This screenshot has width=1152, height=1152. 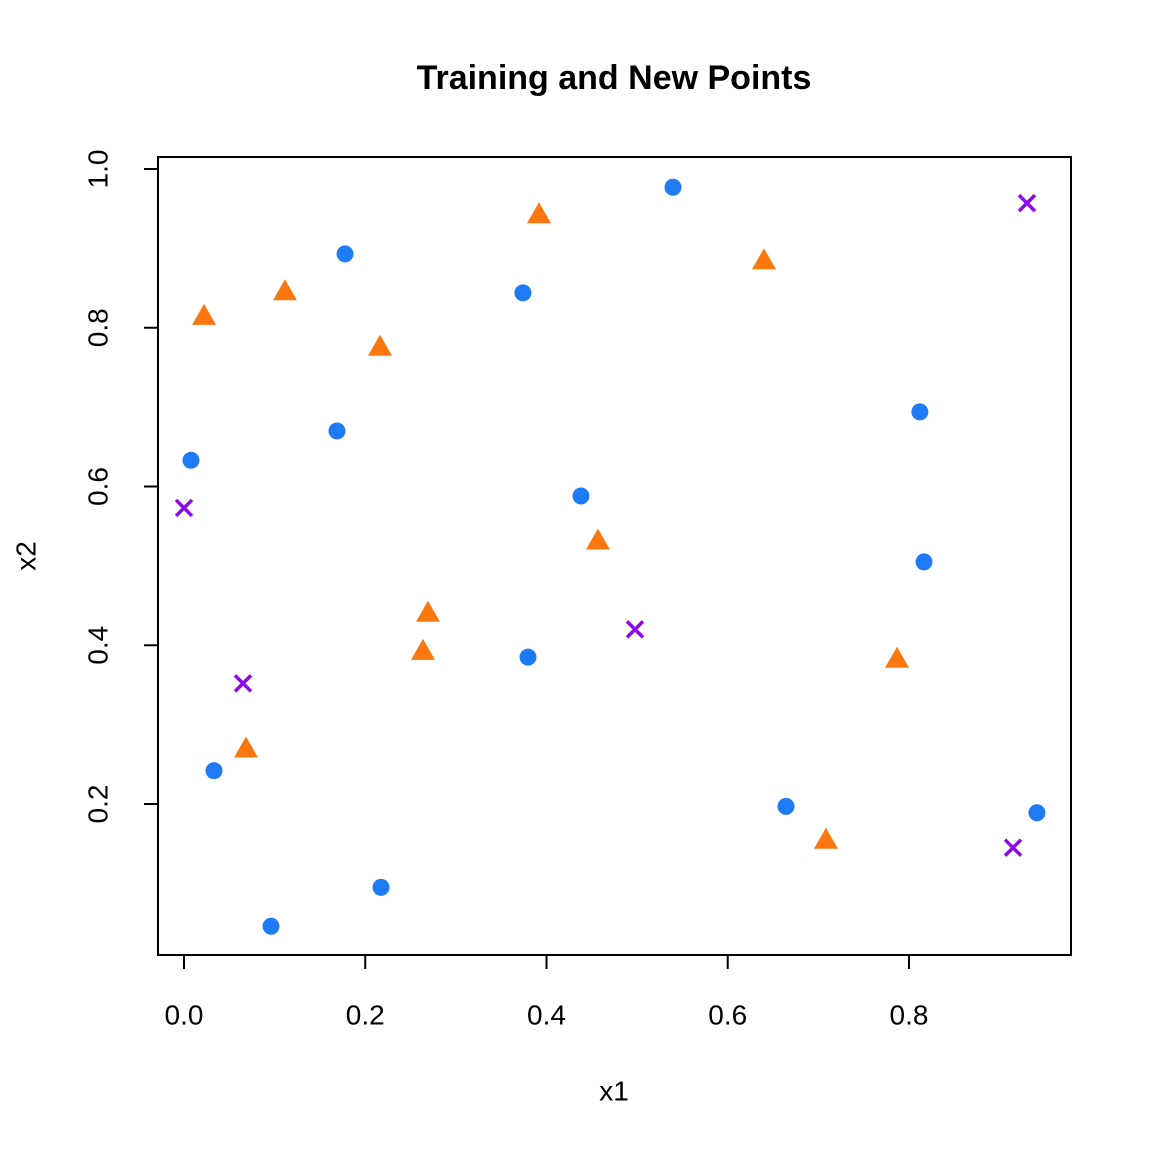 I want to click on y-tick-label: 0.4, so click(x=97, y=645).